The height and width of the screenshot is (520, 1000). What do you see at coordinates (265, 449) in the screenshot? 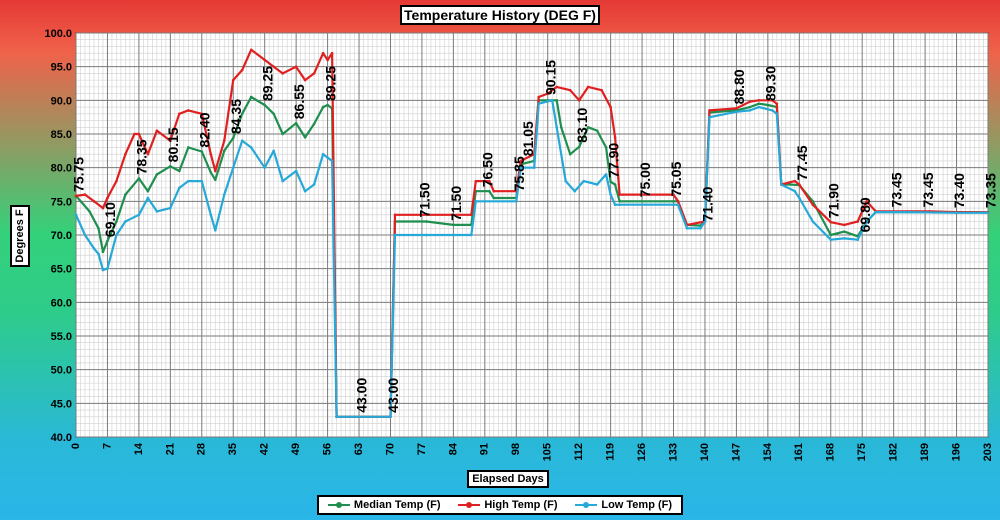
I see `x-tick-label: 42` at bounding box center [265, 449].